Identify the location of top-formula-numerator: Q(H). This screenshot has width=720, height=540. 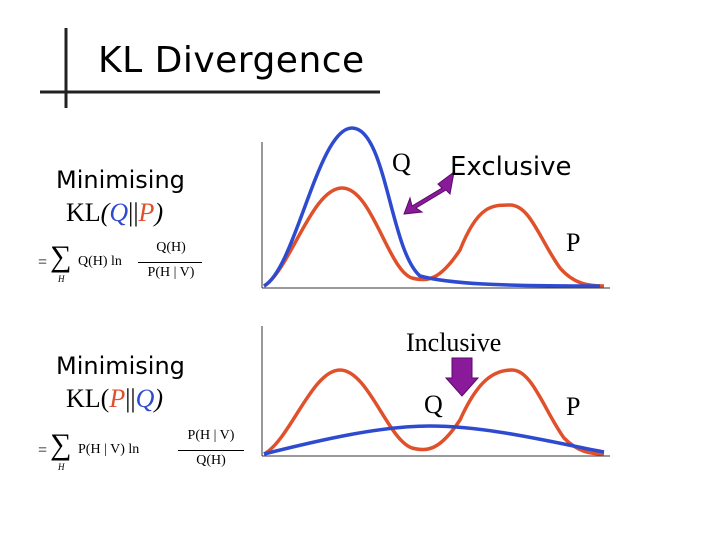
(171, 247).